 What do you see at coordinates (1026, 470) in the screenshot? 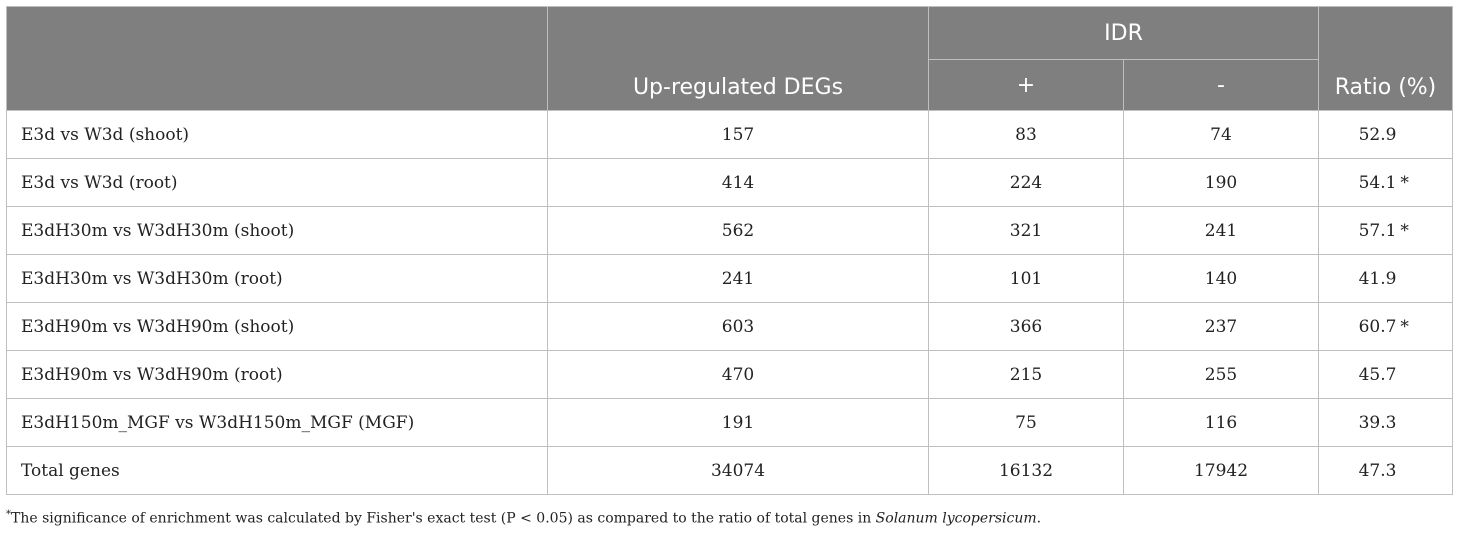
I see `cell-idr-plus: 16132` at bounding box center [1026, 470].